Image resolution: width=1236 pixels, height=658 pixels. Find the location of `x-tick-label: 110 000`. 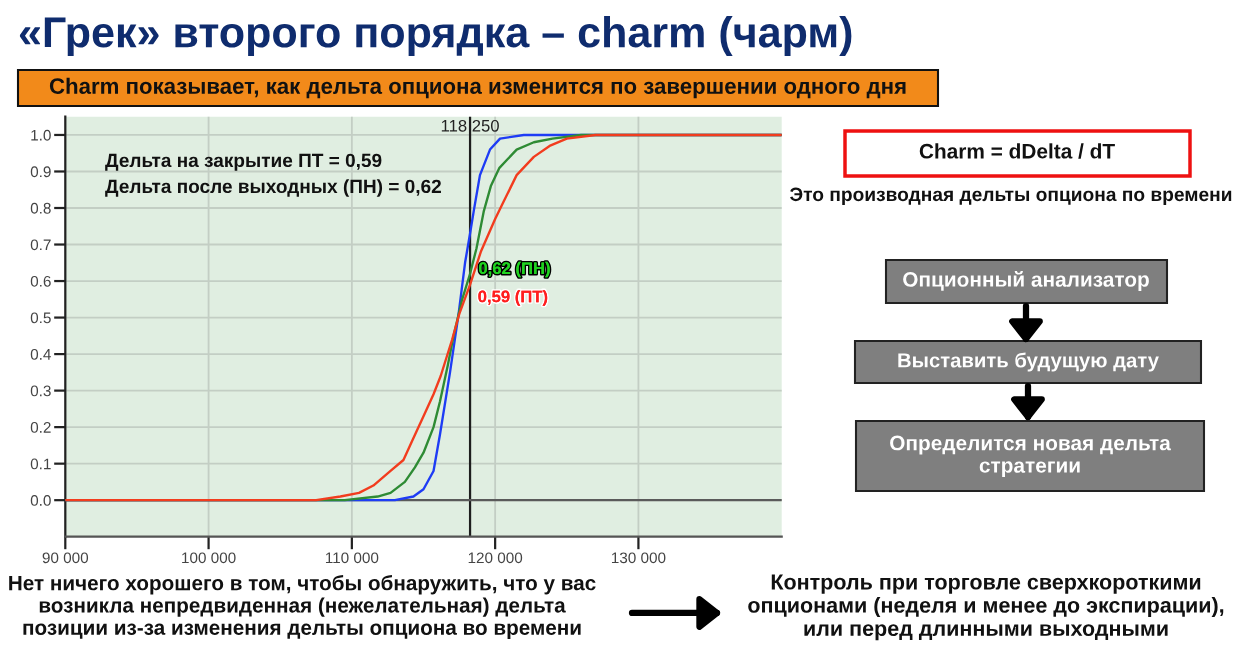

x-tick-label: 110 000 is located at coordinates (352, 558).